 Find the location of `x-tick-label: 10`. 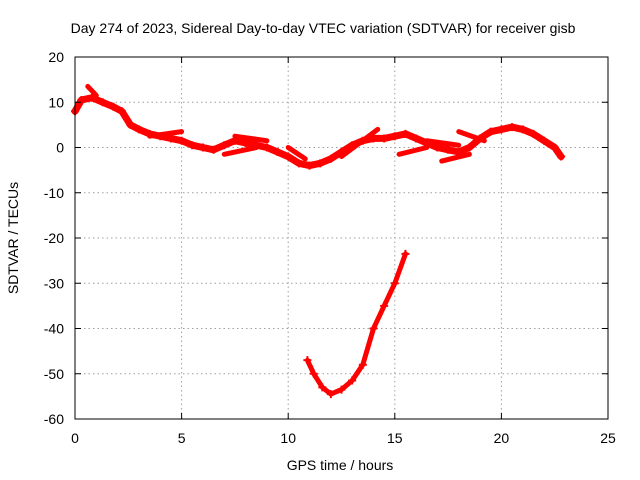

x-tick-label: 10 is located at coordinates (288, 438).